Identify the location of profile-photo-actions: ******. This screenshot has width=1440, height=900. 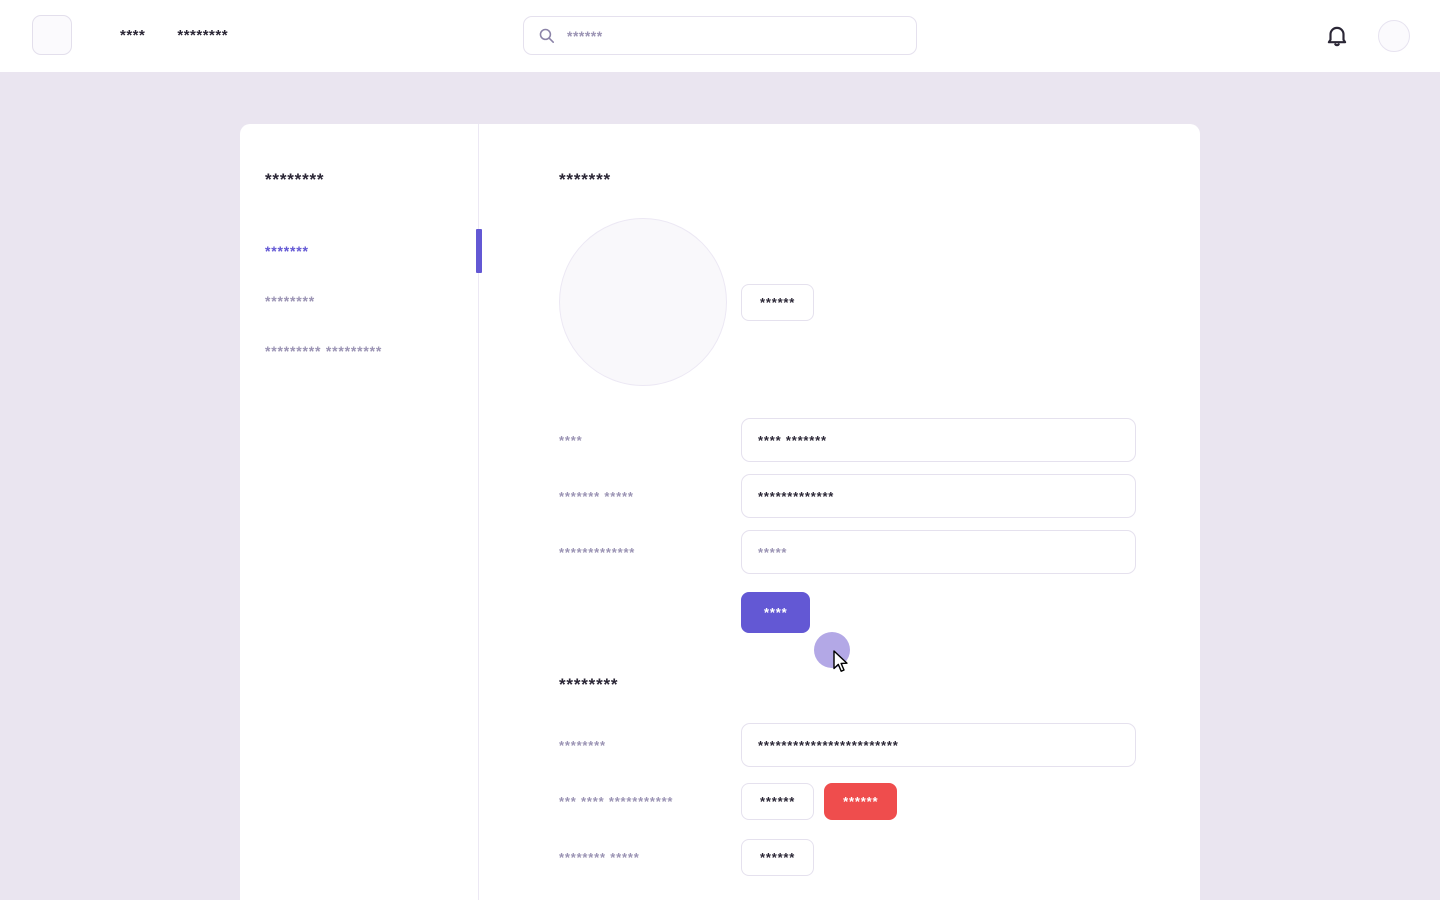
(778, 302).